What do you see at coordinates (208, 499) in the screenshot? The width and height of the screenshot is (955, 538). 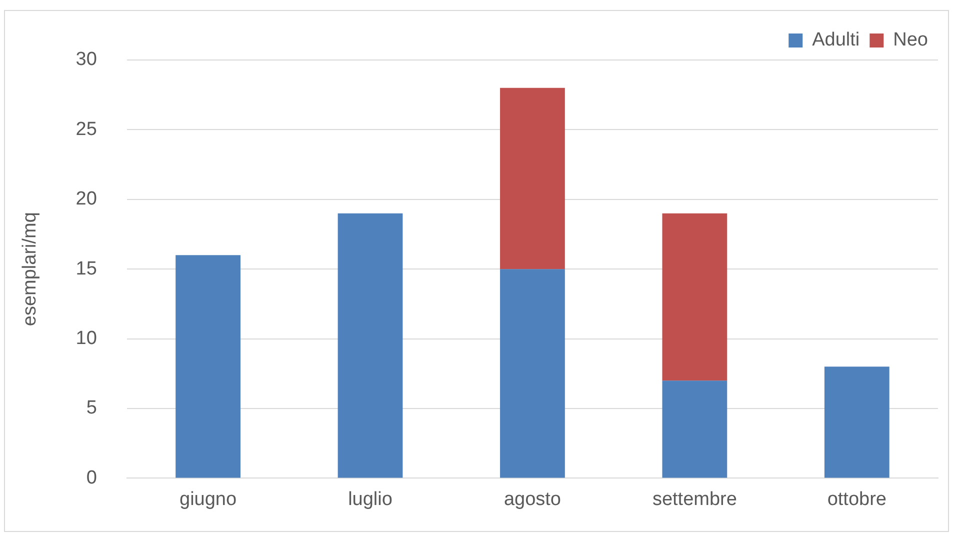 I see `x-tick-label: giugno` at bounding box center [208, 499].